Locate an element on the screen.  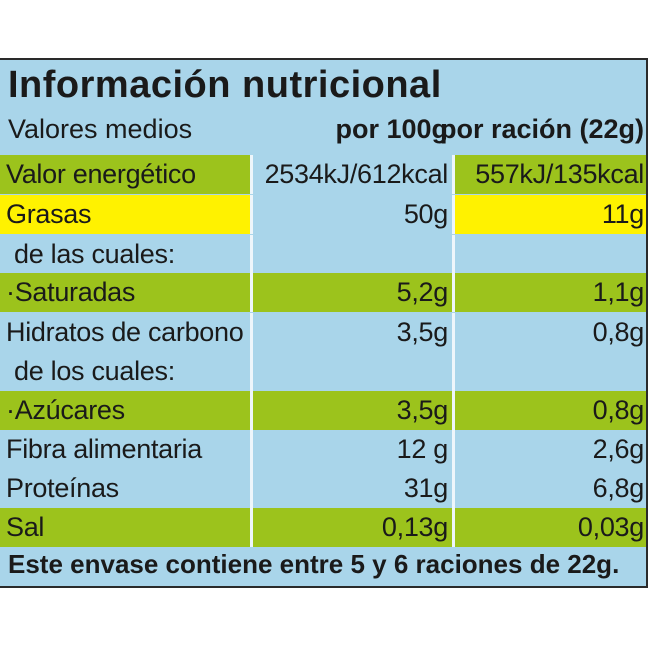
nutrient-label: Grasas is located at coordinates (125, 214).